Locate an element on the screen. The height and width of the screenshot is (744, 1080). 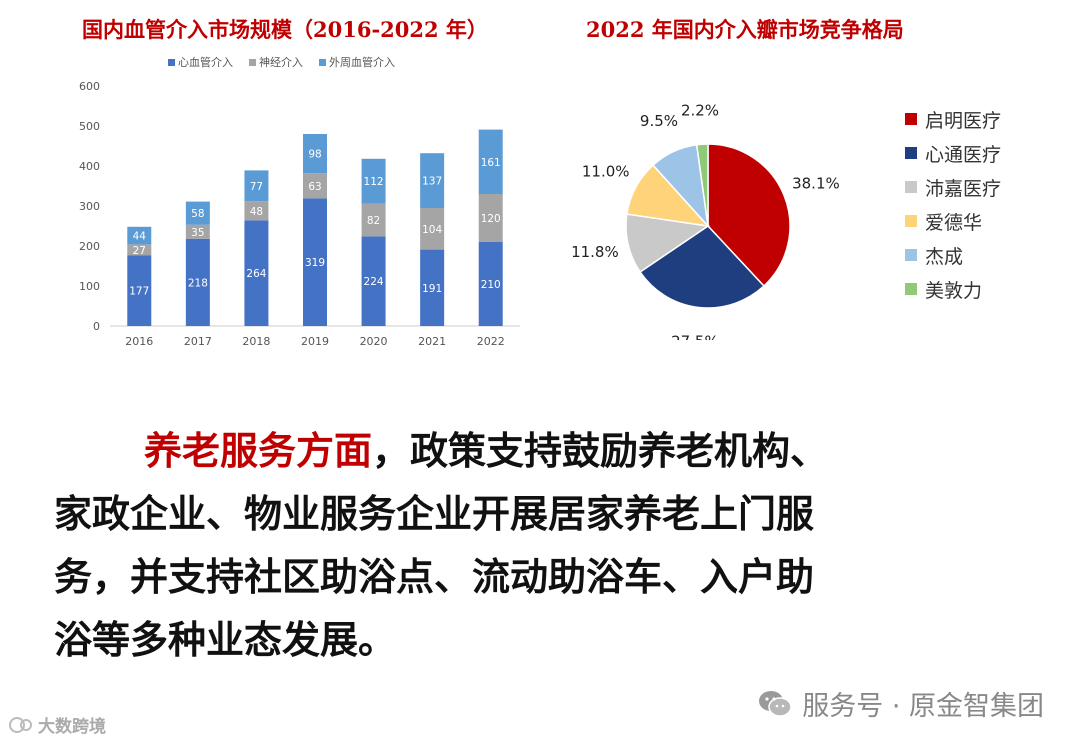
pie-legend-item: 爱德华 is located at coordinates (953, 221).